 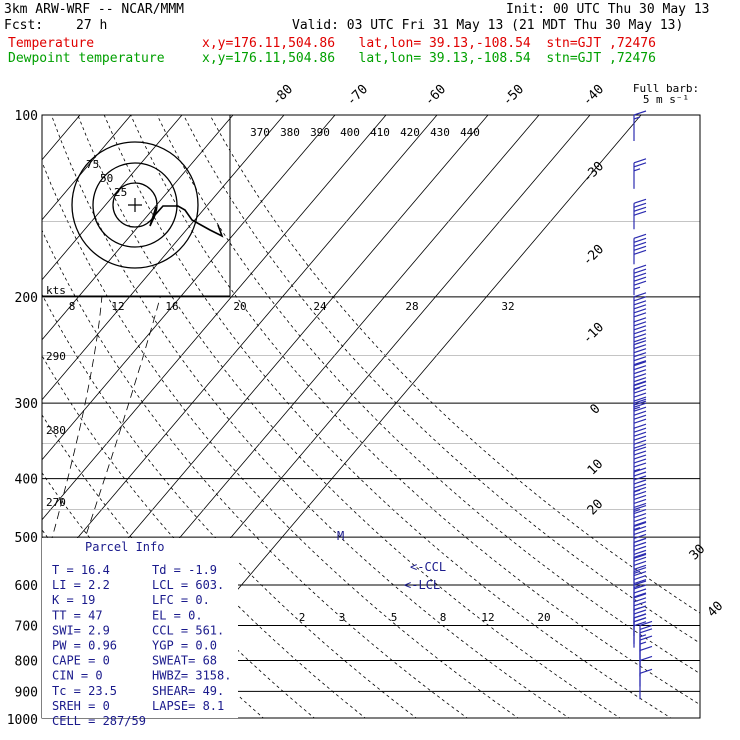 I want to click on parcel-info-value: LFC = 0., so click(x=181, y=600).